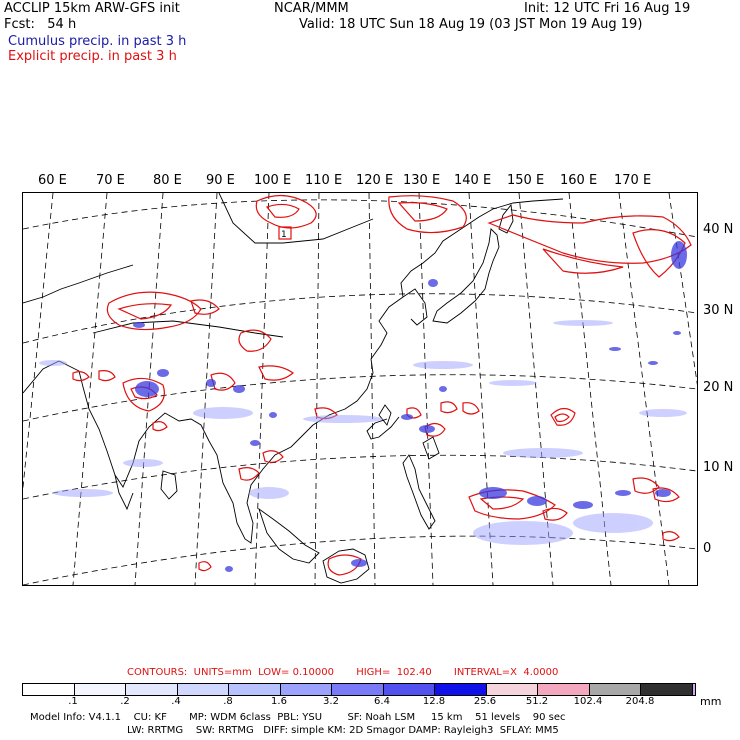 This screenshot has height=740, width=740. Describe the element at coordinates (52, 180) in the screenshot. I see `lon-label-60e: 60 E` at that location.